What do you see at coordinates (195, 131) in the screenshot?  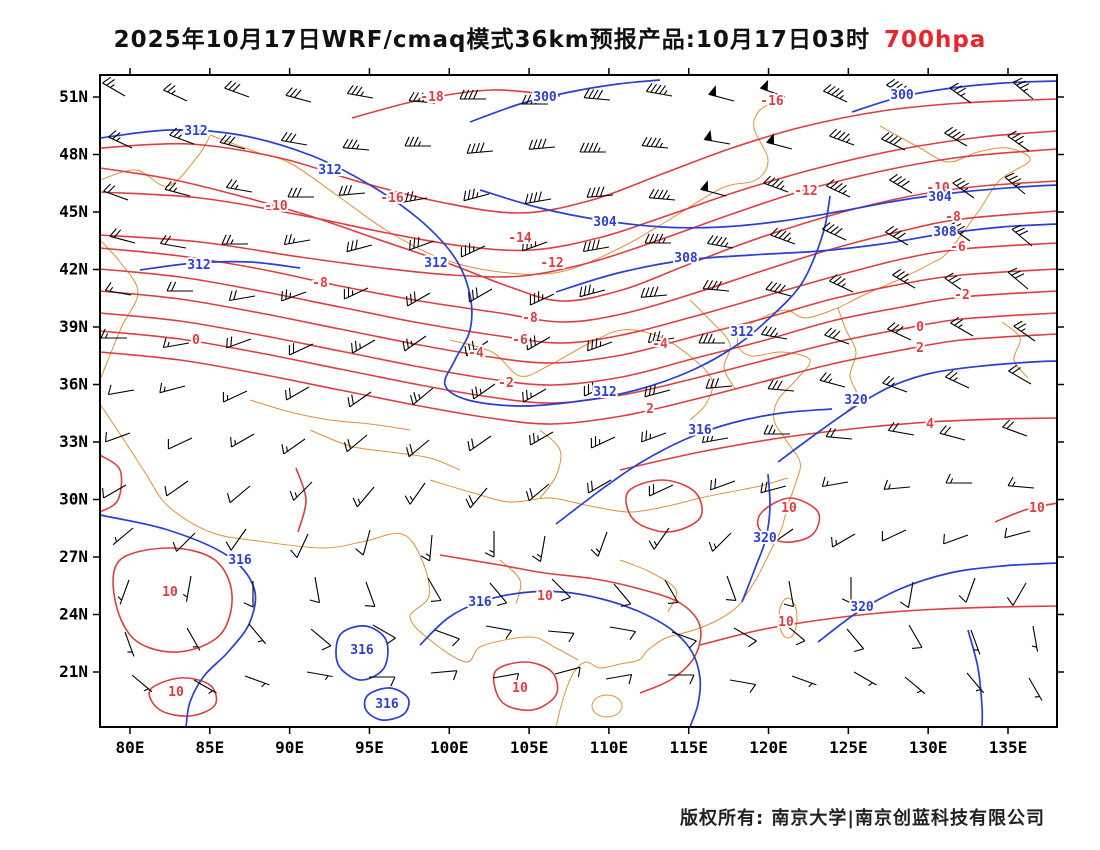 I see `height-label: 312` at bounding box center [195, 131].